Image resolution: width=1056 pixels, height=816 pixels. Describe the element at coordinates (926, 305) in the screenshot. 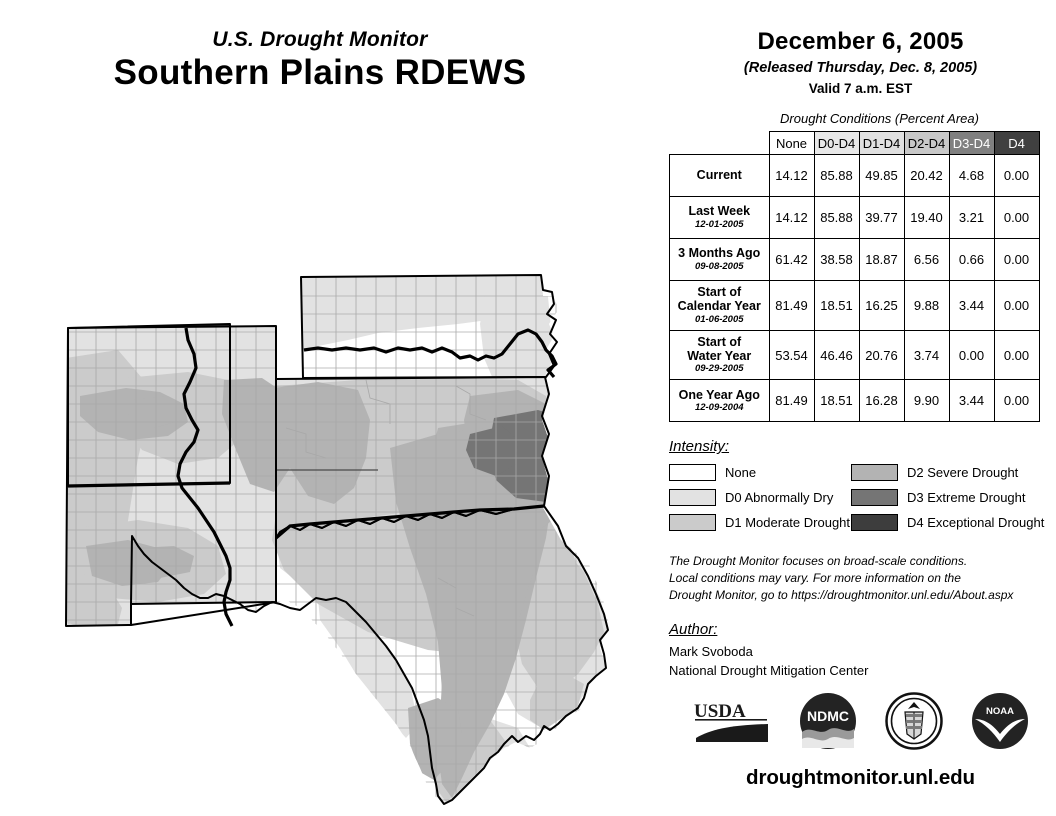

I see `cell-cal-d2d4: 9.88` at that location.